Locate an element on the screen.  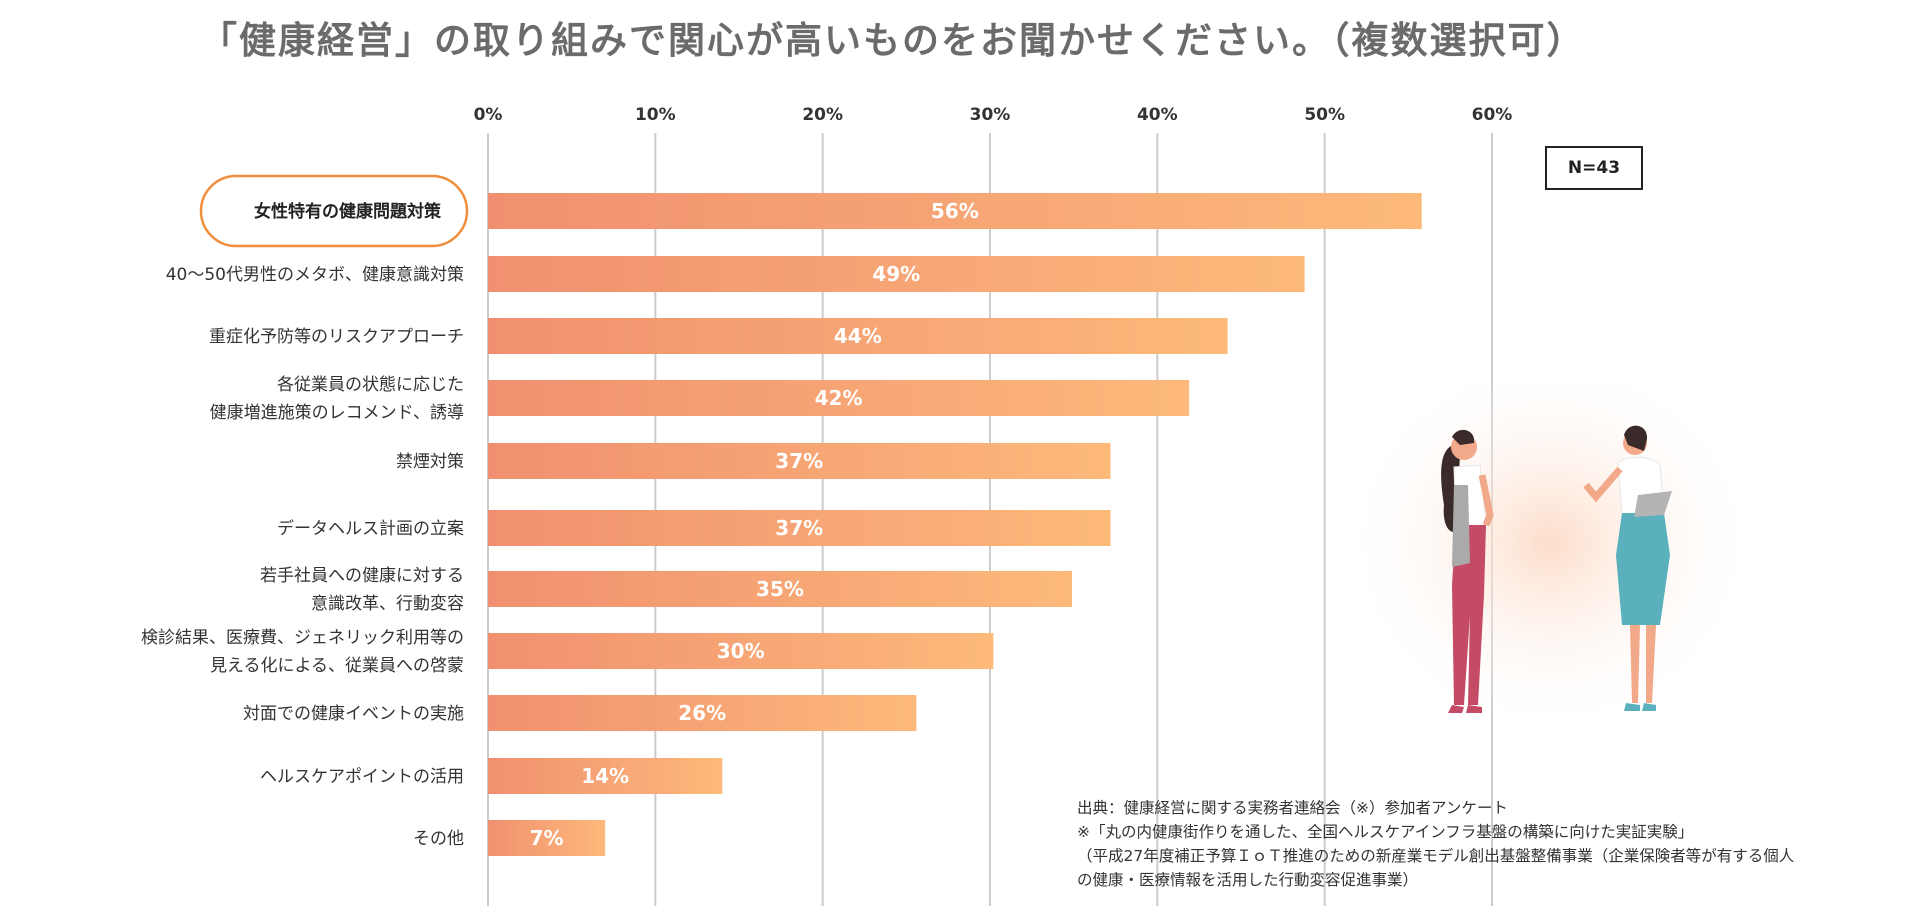
category-label: 健康増進施策のレコメンド、誘導 is located at coordinates (337, 413).